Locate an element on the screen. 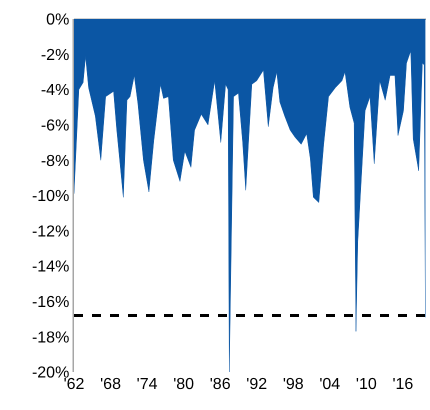  x-tick-label: '92 is located at coordinates (257, 384).